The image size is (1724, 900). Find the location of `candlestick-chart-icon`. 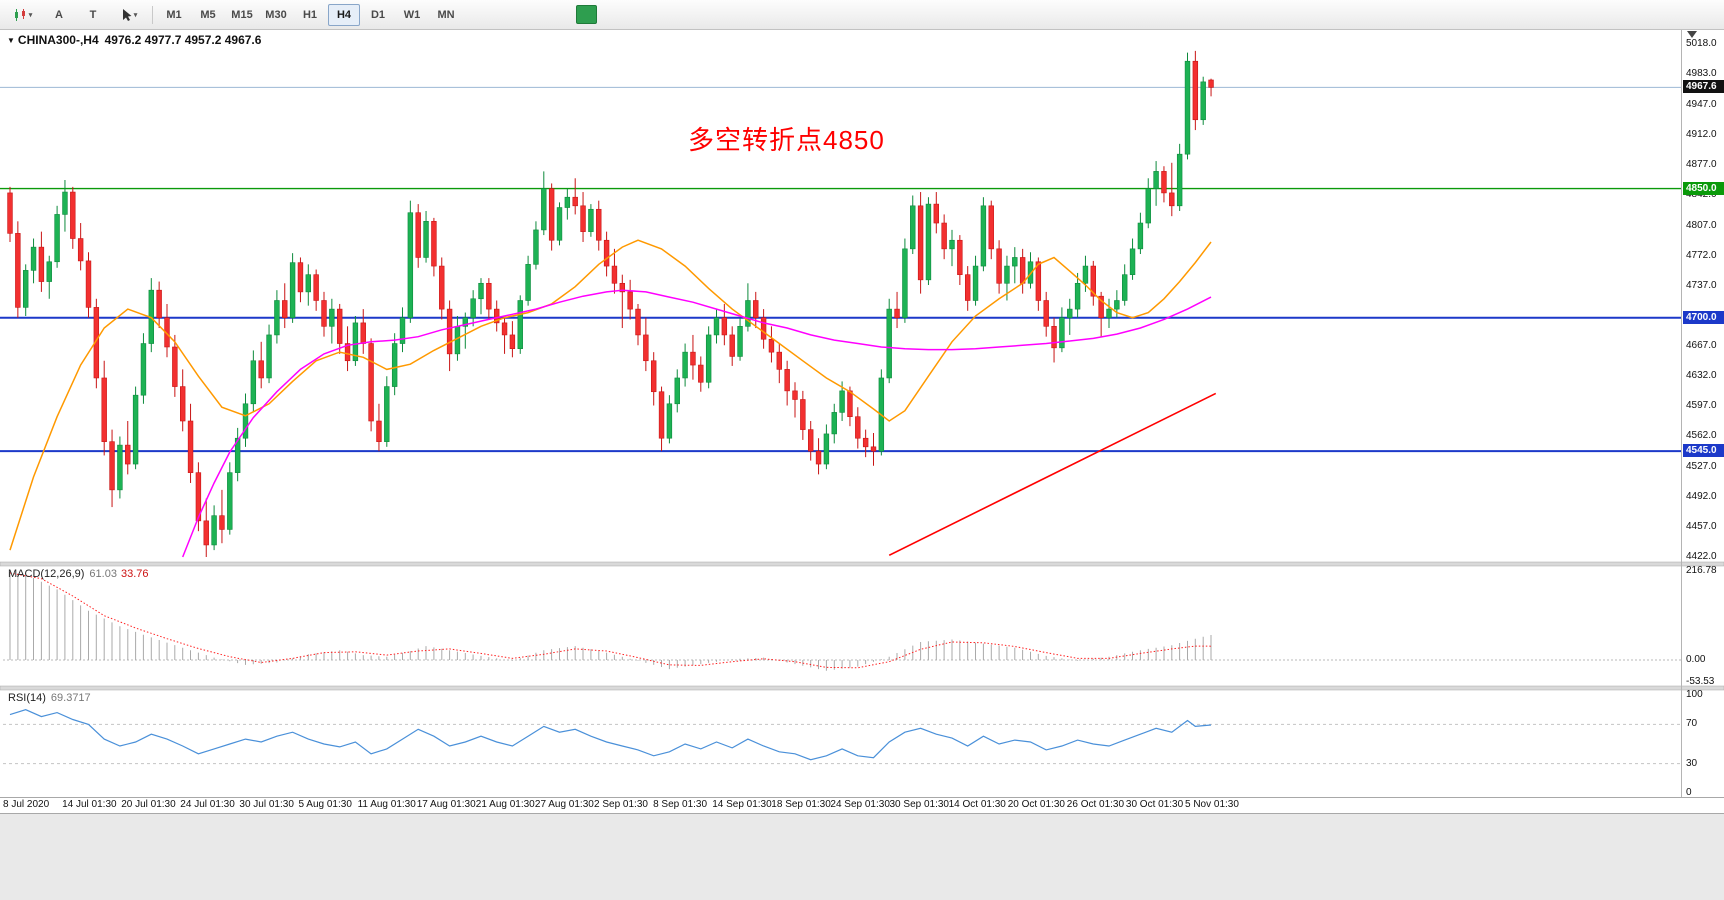

candlestick-chart-icon is located at coordinates (19, 14).